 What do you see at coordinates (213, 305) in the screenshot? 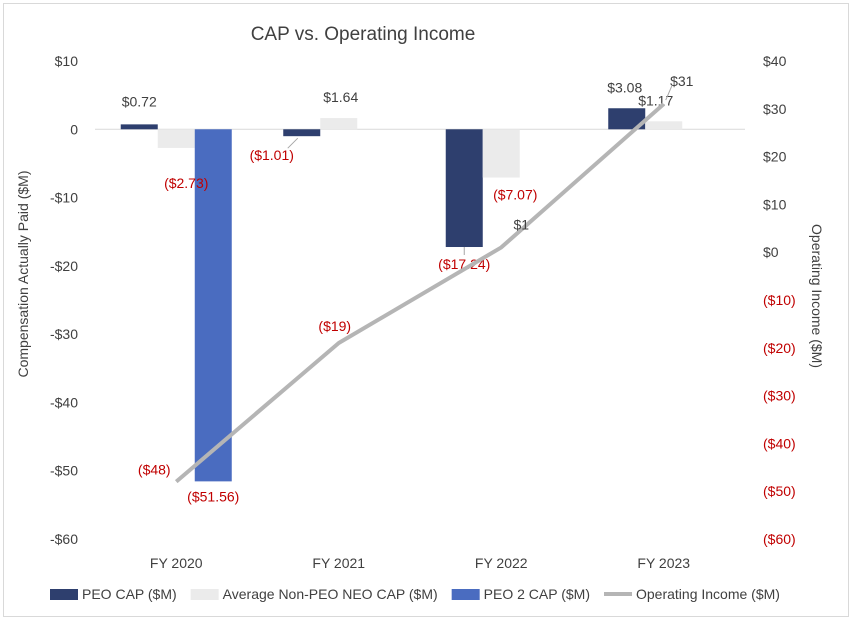
I see `bar-2-fy-2020` at bounding box center [213, 305].